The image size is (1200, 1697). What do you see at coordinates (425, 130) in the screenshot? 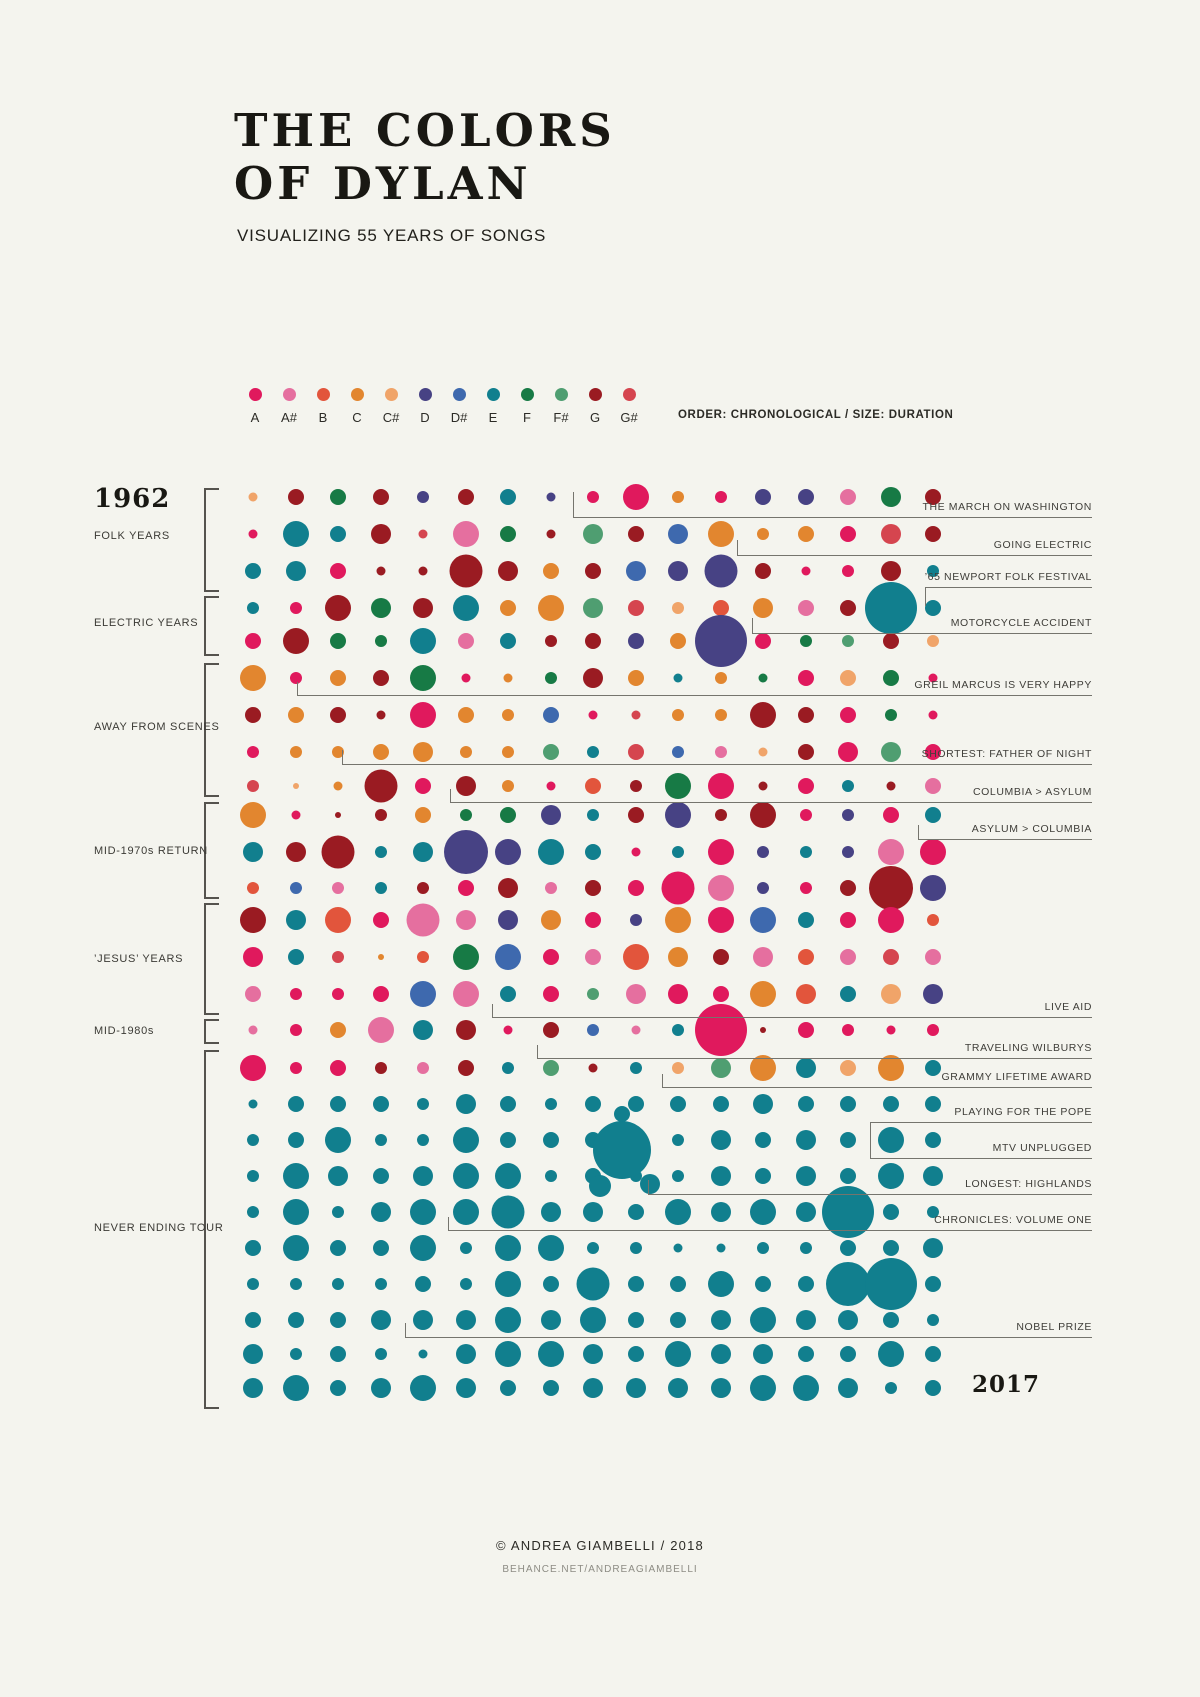
I see `title-line1: THE COLORS` at bounding box center [425, 130].